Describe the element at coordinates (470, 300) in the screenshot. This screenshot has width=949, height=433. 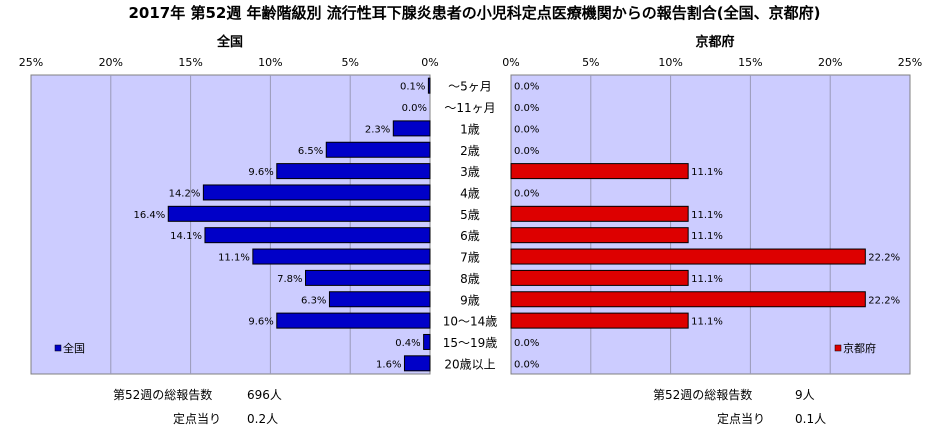
I see `category-label: 9歳` at that location.